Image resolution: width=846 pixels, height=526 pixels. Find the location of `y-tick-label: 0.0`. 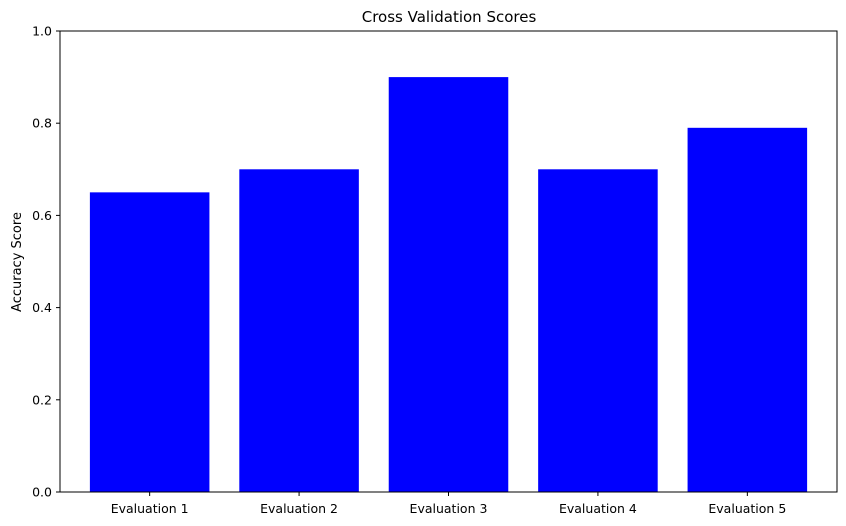

y-tick-label: 0.0 is located at coordinates (42, 492).